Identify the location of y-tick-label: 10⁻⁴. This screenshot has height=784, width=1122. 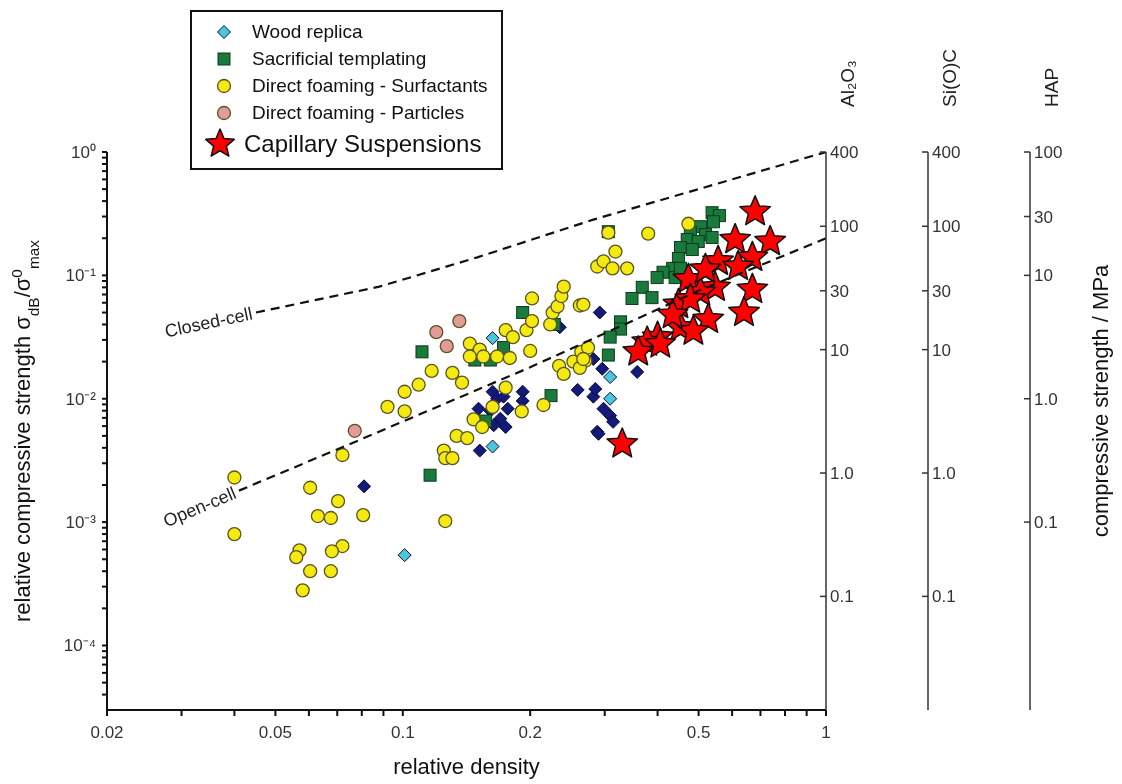
(79, 645).